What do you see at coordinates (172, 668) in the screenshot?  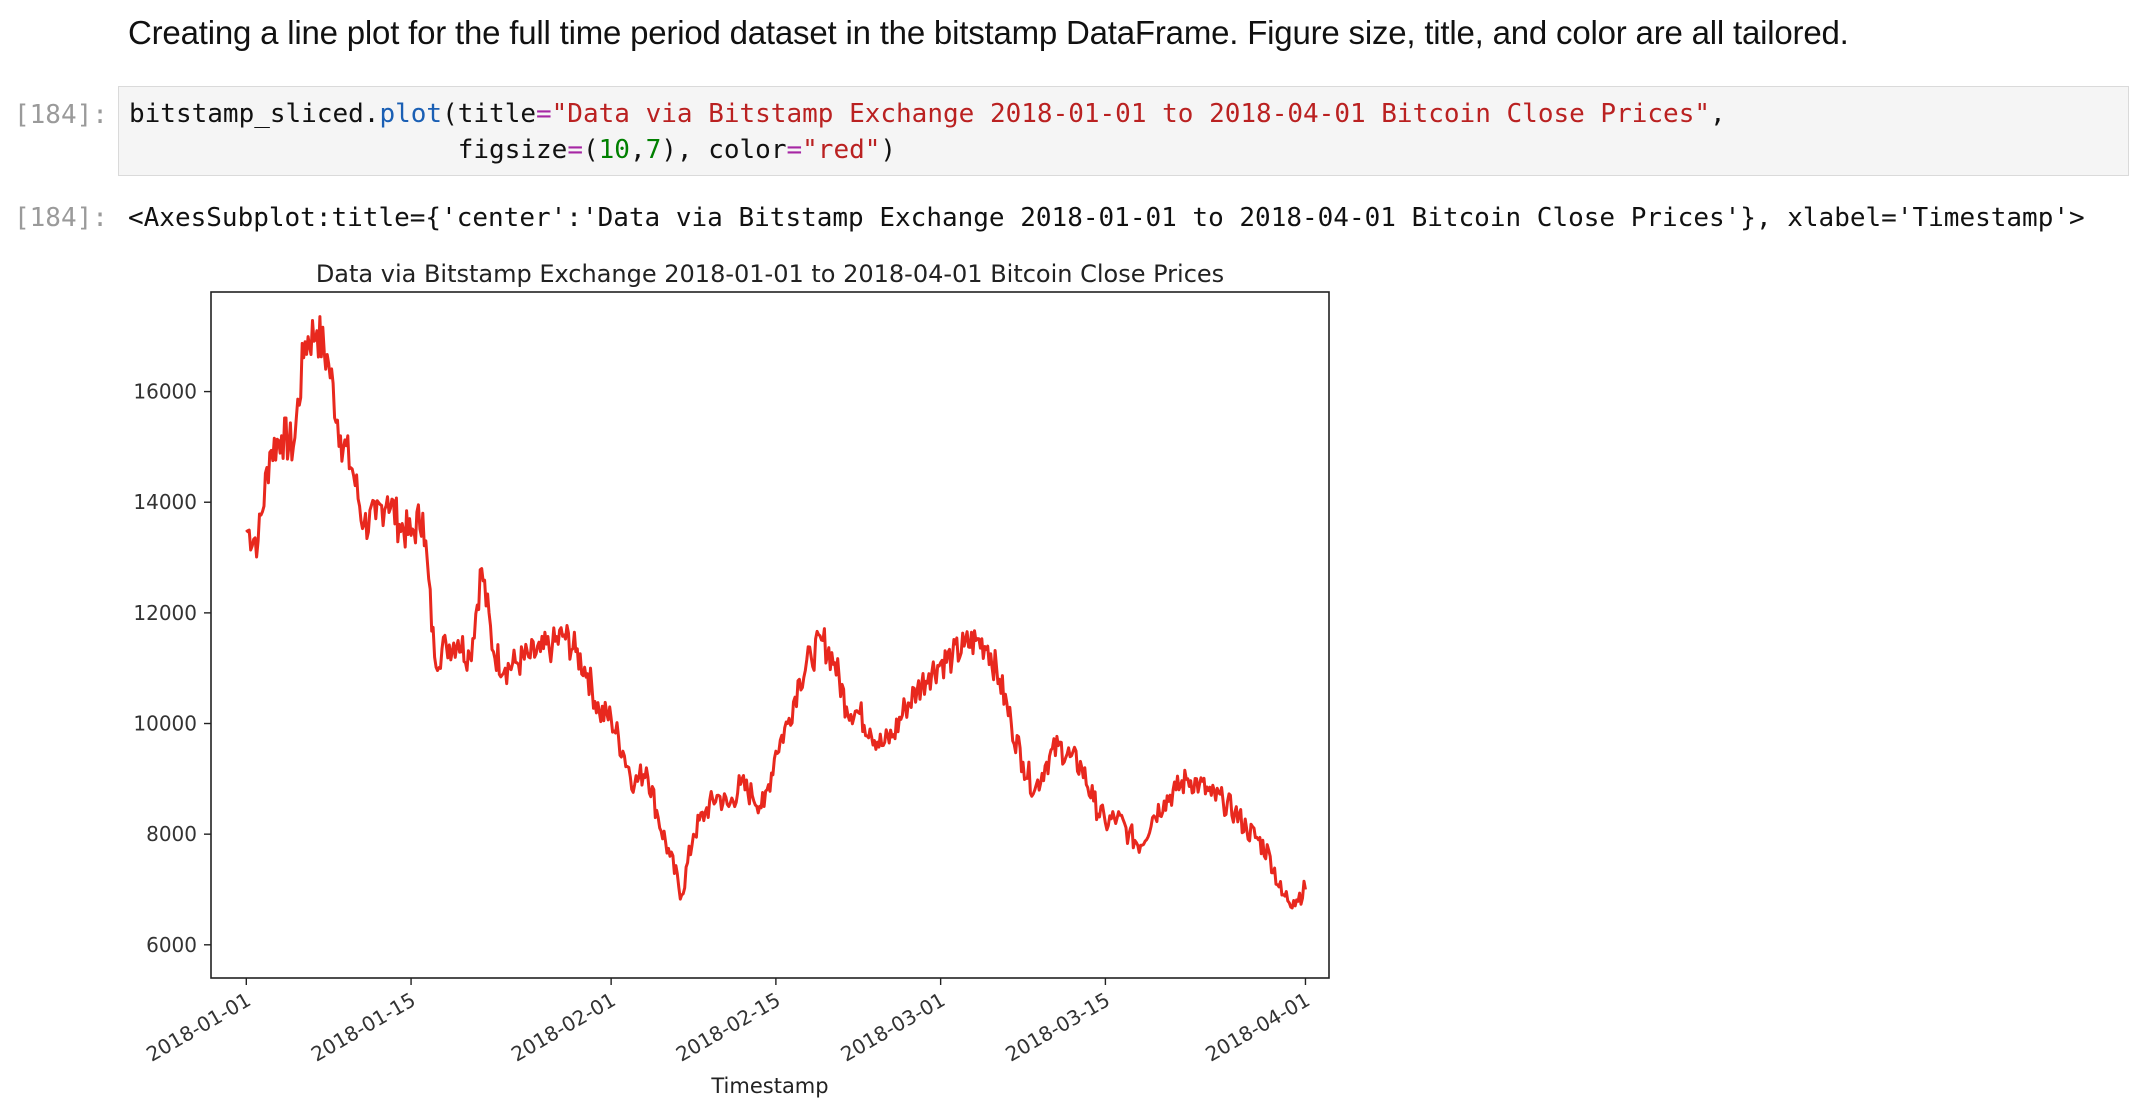 I see `y-axis: 6000 8000 10000 12000 14000 16000` at bounding box center [172, 668].